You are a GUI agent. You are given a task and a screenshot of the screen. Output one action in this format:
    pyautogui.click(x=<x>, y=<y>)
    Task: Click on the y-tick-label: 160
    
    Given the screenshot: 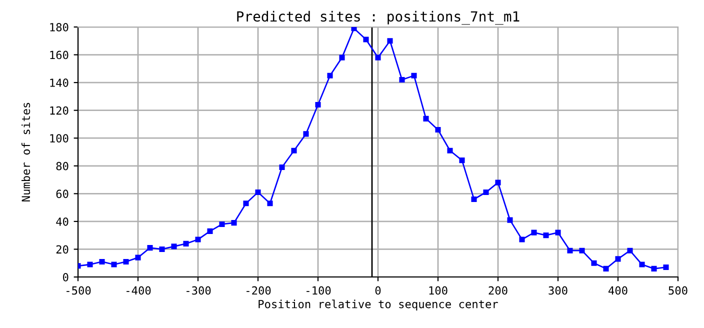 What is the action you would take?
    pyautogui.click(x=59, y=55)
    